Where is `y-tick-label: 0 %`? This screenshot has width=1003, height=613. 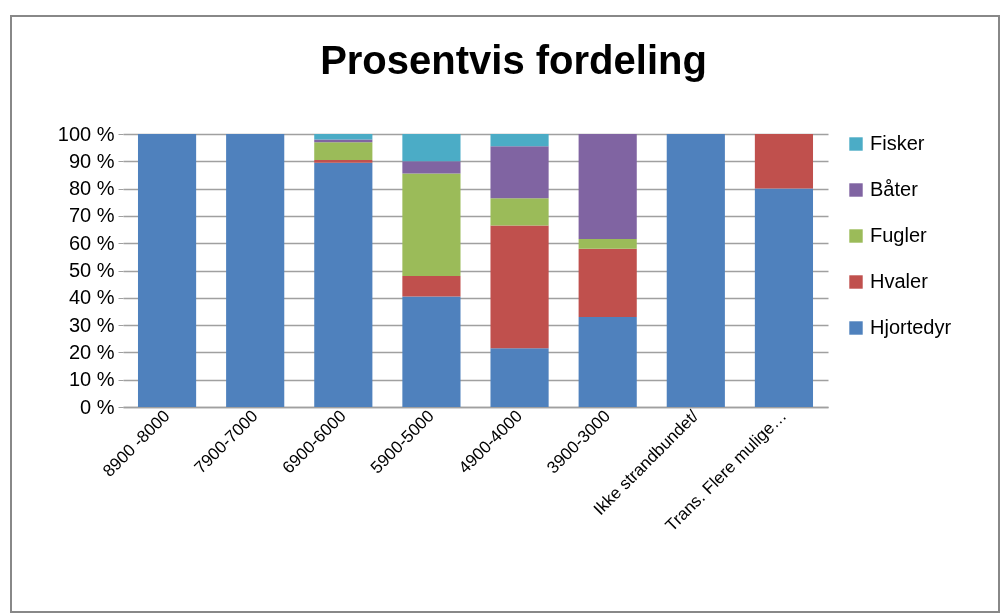 y-tick-label: 0 % is located at coordinates (97, 406).